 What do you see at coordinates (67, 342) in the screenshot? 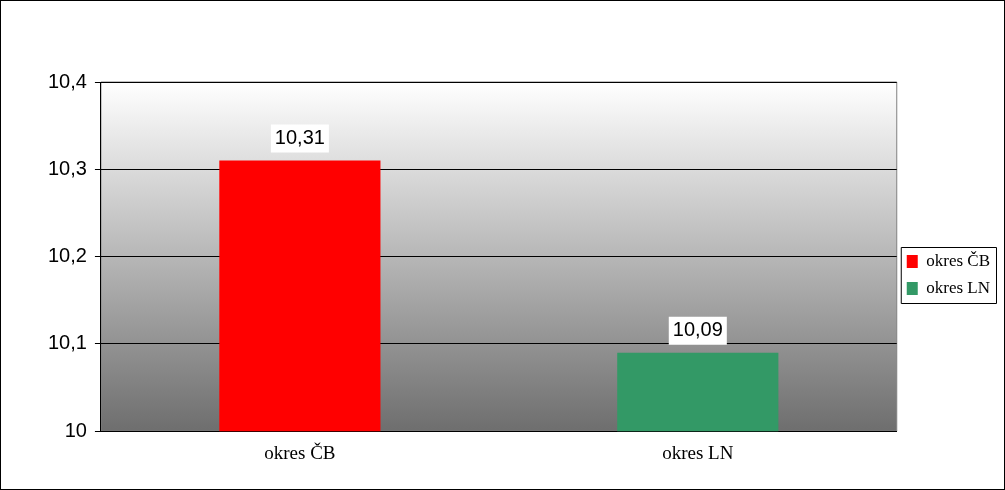
I see `y-tick-label: 10,1` at bounding box center [67, 342].